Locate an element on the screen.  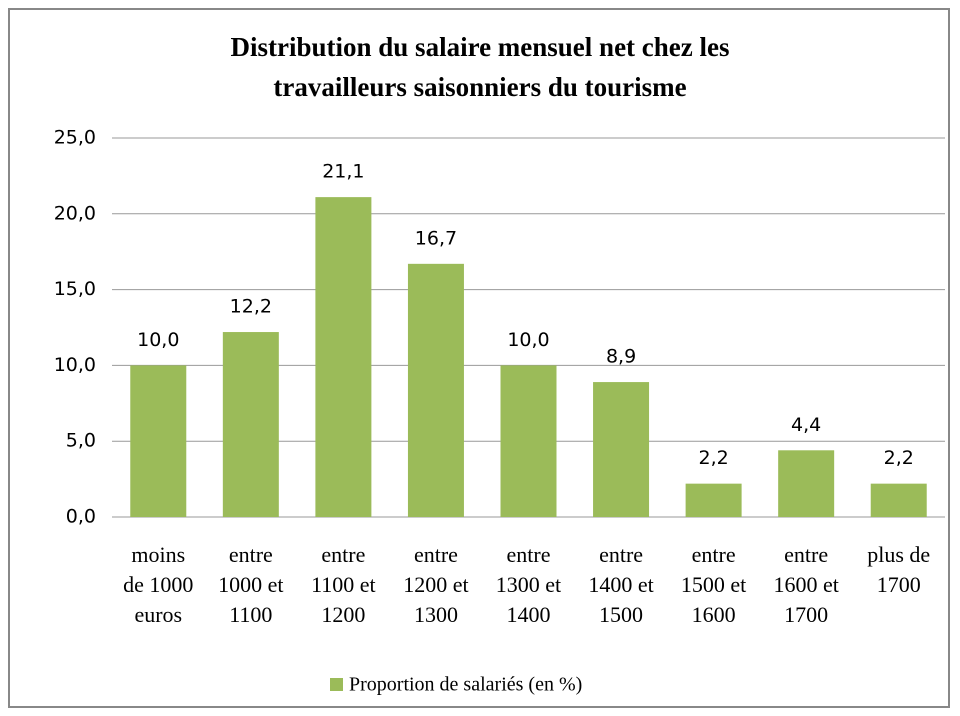
x-tick-label: 1300 et is located at coordinates (528, 584).